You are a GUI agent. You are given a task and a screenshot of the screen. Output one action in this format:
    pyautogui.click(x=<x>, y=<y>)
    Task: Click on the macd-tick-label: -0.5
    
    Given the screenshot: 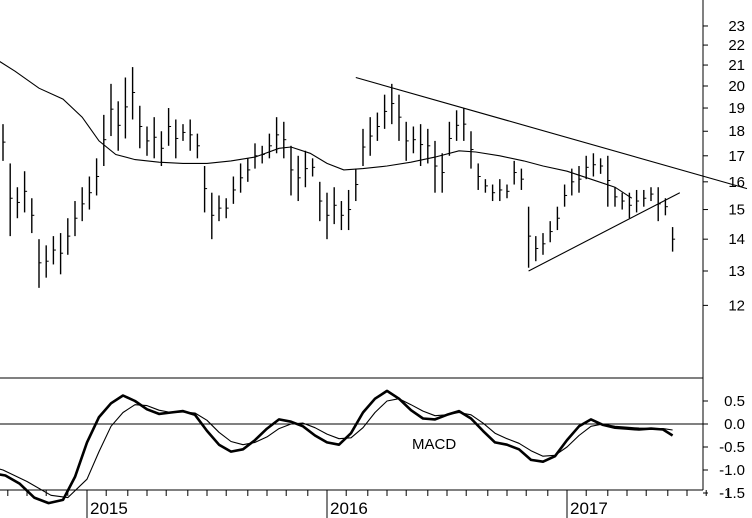 What is the action you would take?
    pyautogui.click(x=732, y=447)
    